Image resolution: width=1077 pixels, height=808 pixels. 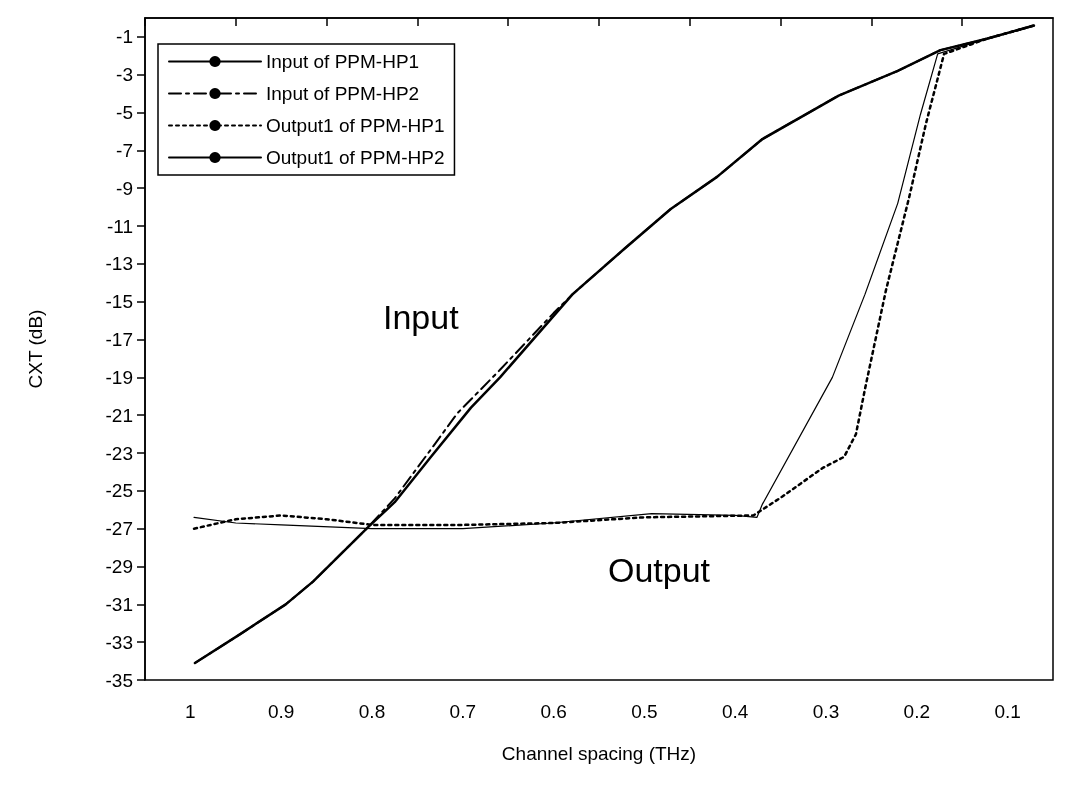 I want to click on y-tick-label: -31, so click(x=119, y=604).